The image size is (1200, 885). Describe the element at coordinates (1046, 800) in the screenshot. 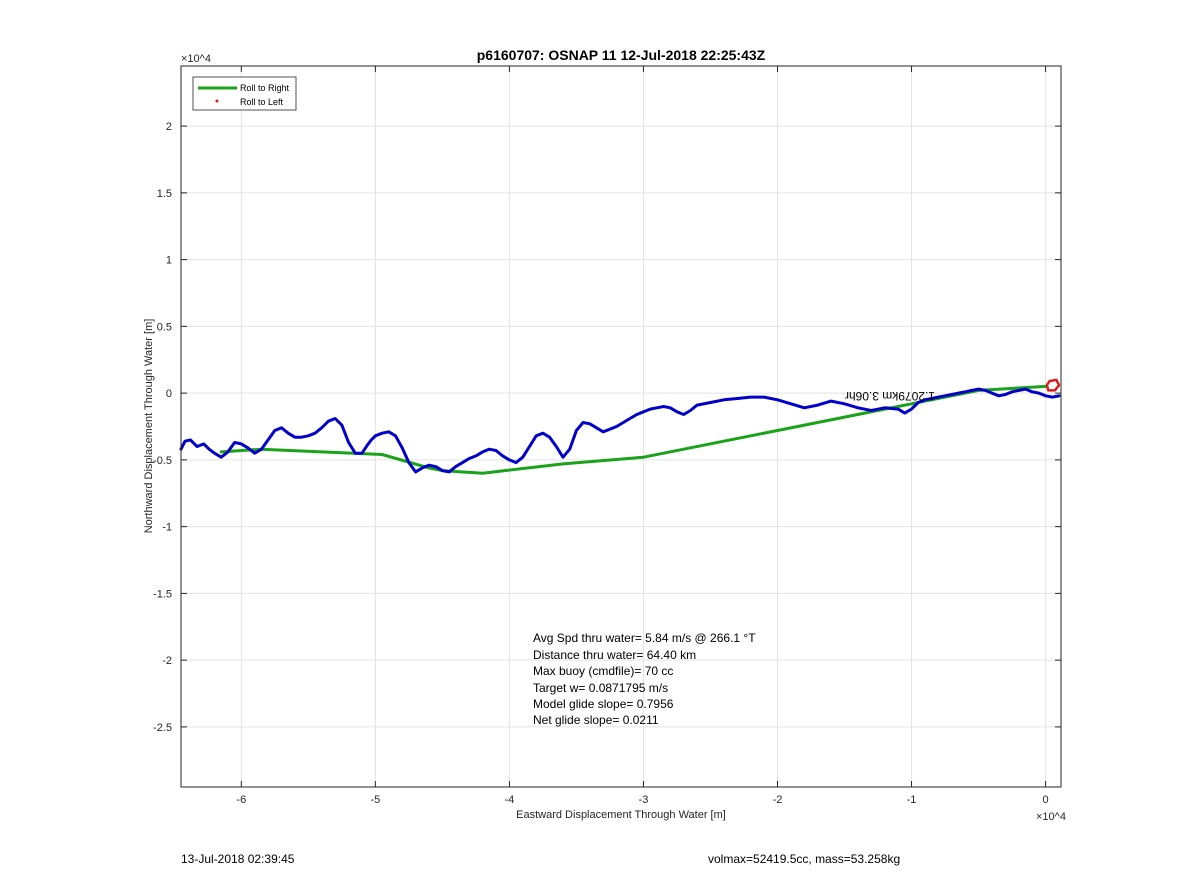

I see `x-tick-label: 0` at that location.